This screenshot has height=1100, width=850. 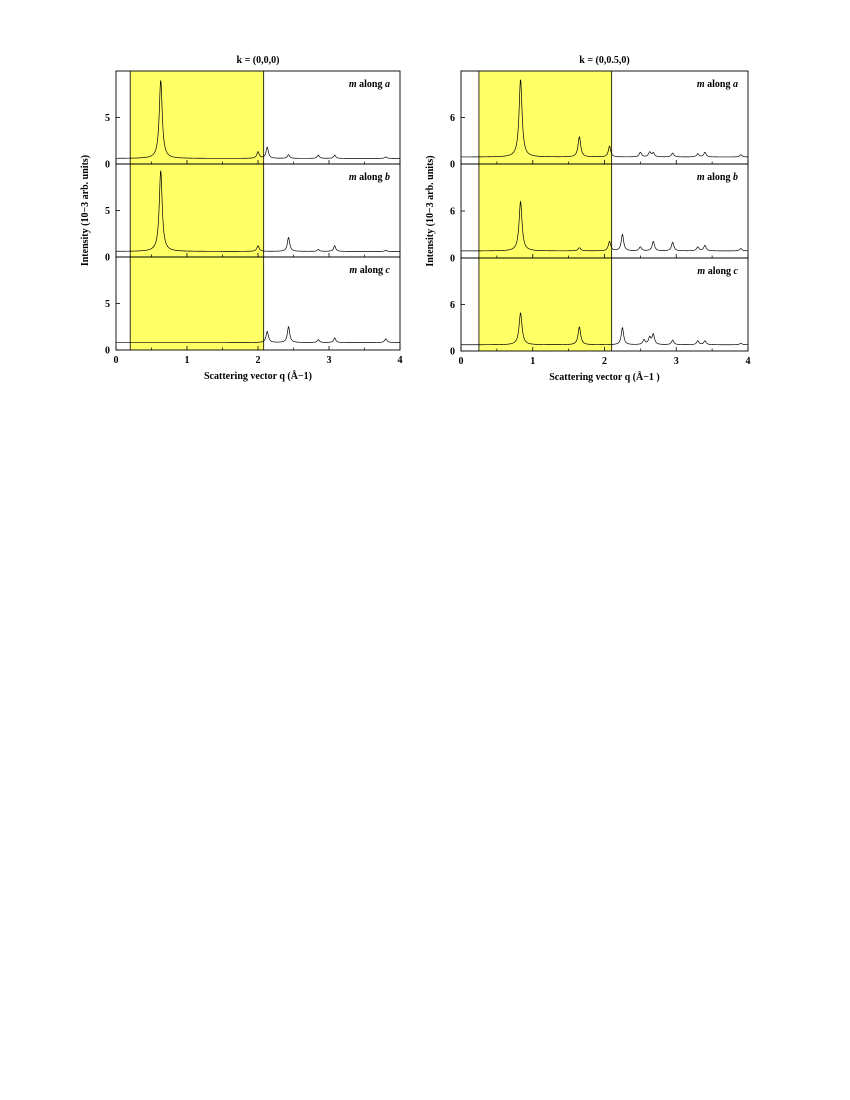 I want to click on x-axis-title: Scattering vector q (Å−1), so click(x=258, y=376).